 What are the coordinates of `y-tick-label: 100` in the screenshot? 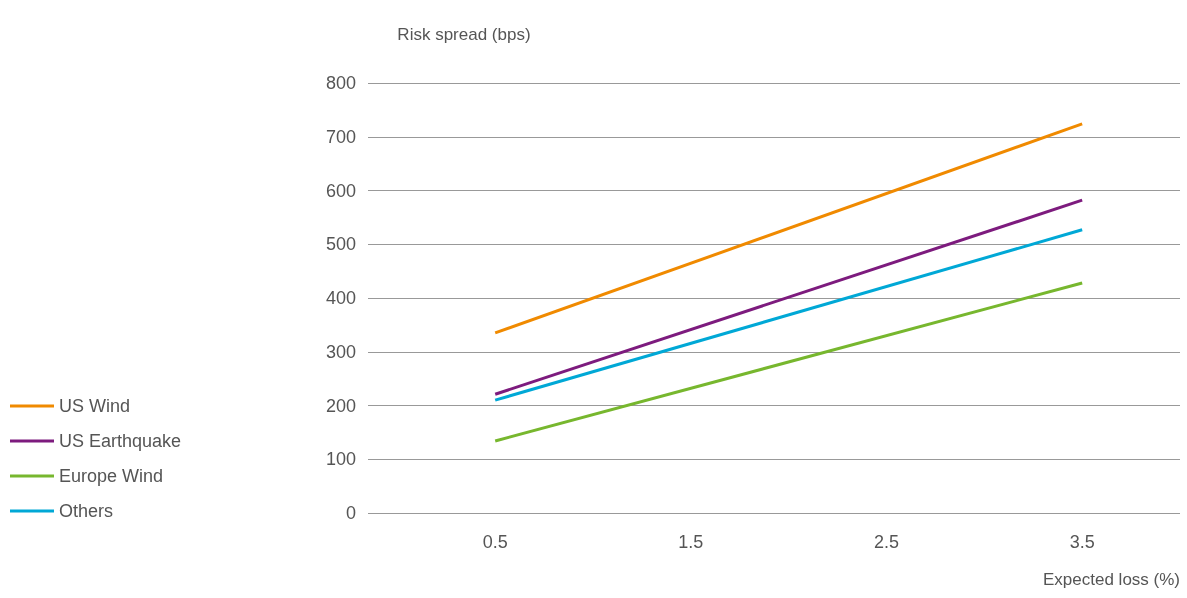 It's located at (340, 459).